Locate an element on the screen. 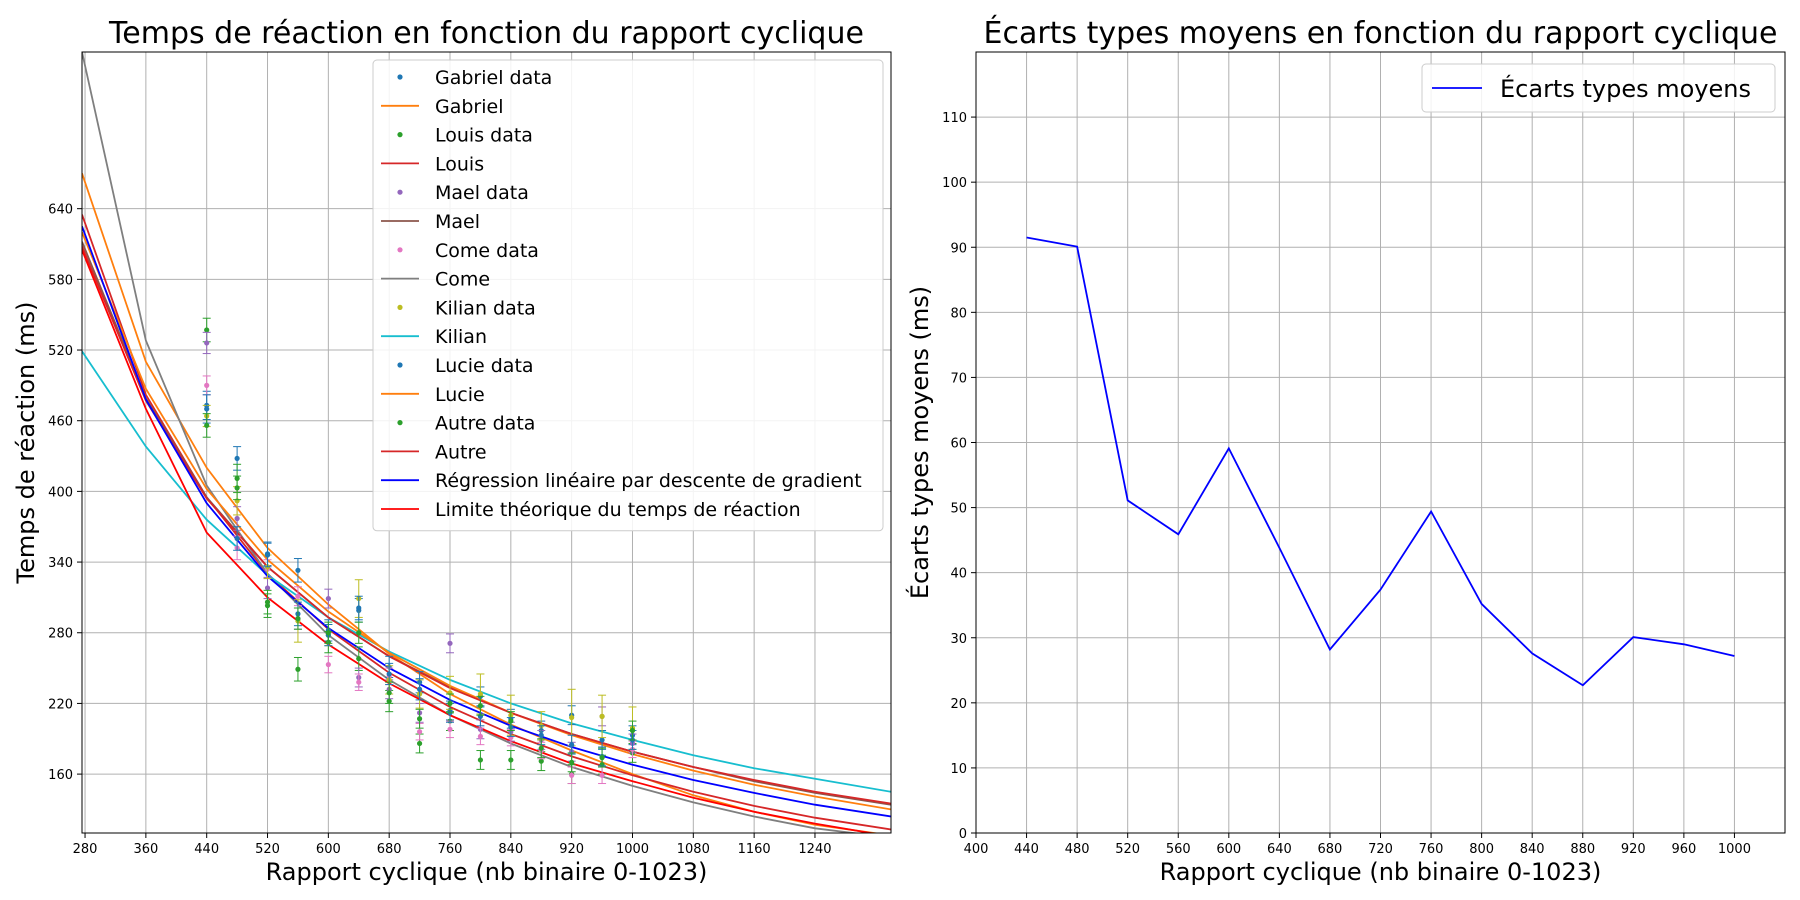  legend-box is located at coordinates (1598, 88).